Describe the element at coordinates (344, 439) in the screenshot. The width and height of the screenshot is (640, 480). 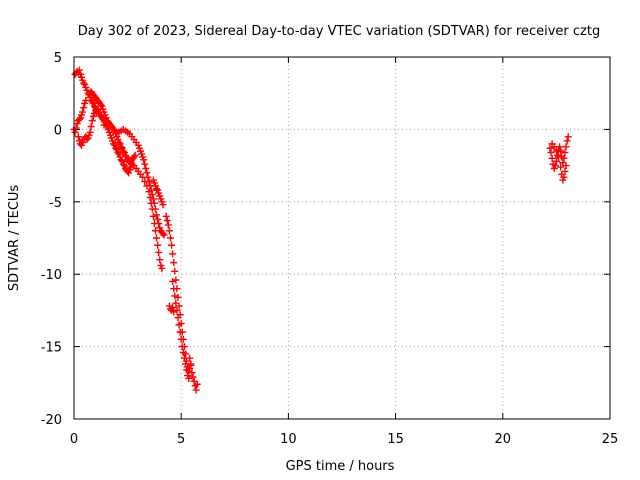
I see `x-tick-labels: 0 5 10 15 20 25` at that location.